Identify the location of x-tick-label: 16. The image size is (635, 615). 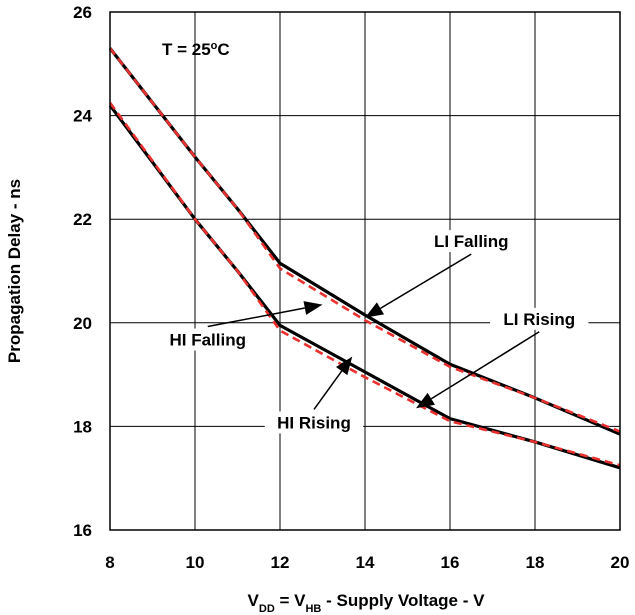
(450, 562).